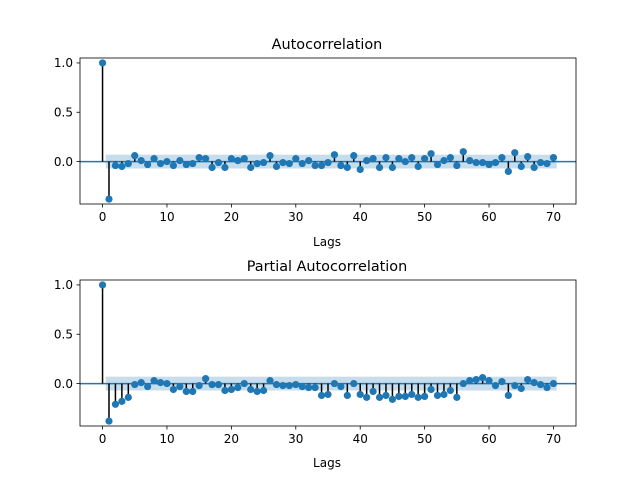 The width and height of the screenshot is (640, 480). I want to click on acf-xtick-label: 20, so click(231, 217).